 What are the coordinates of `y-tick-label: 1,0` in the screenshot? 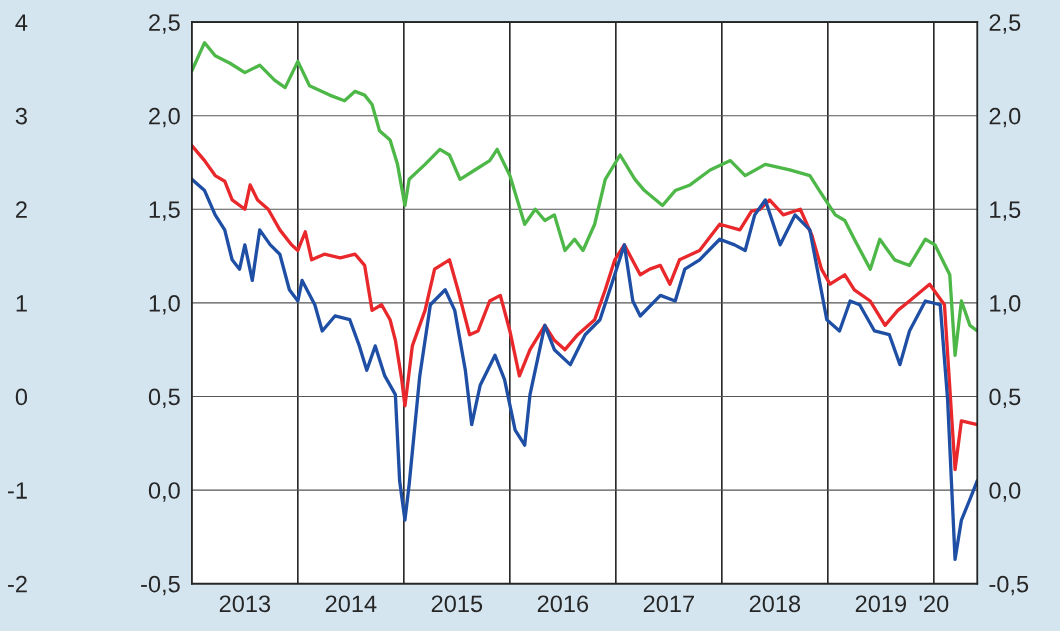 It's located at (164, 304).